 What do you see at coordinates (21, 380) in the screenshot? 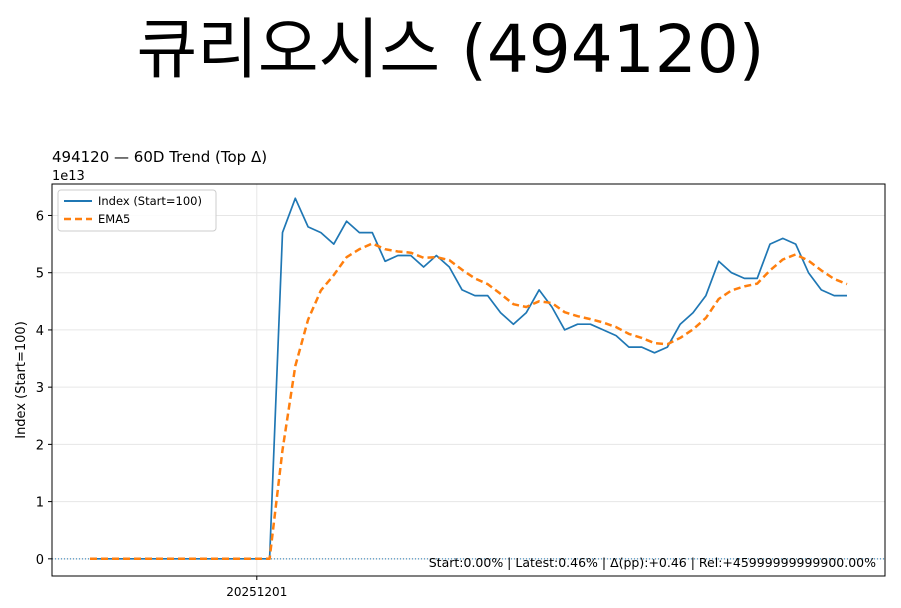
I see `y-axis-label: Index (Start=100)` at bounding box center [21, 380].